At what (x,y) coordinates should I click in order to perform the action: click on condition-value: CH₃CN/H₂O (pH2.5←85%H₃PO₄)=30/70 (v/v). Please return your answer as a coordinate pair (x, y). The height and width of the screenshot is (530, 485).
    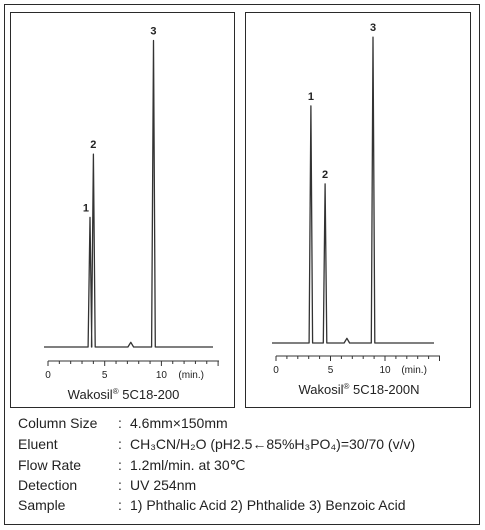
    Looking at the image, I should click on (273, 444).